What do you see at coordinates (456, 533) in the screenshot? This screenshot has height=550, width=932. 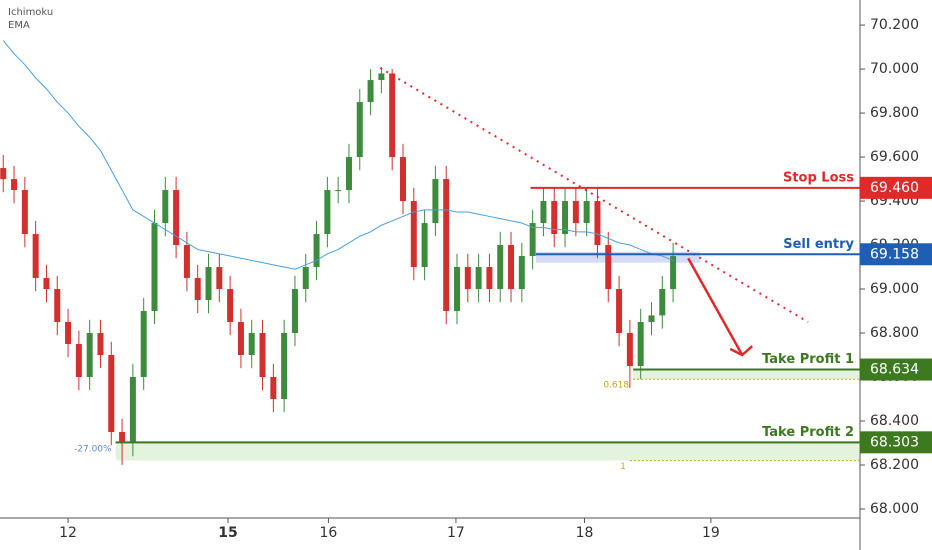 I see `x-tick-label: 17` at bounding box center [456, 533].